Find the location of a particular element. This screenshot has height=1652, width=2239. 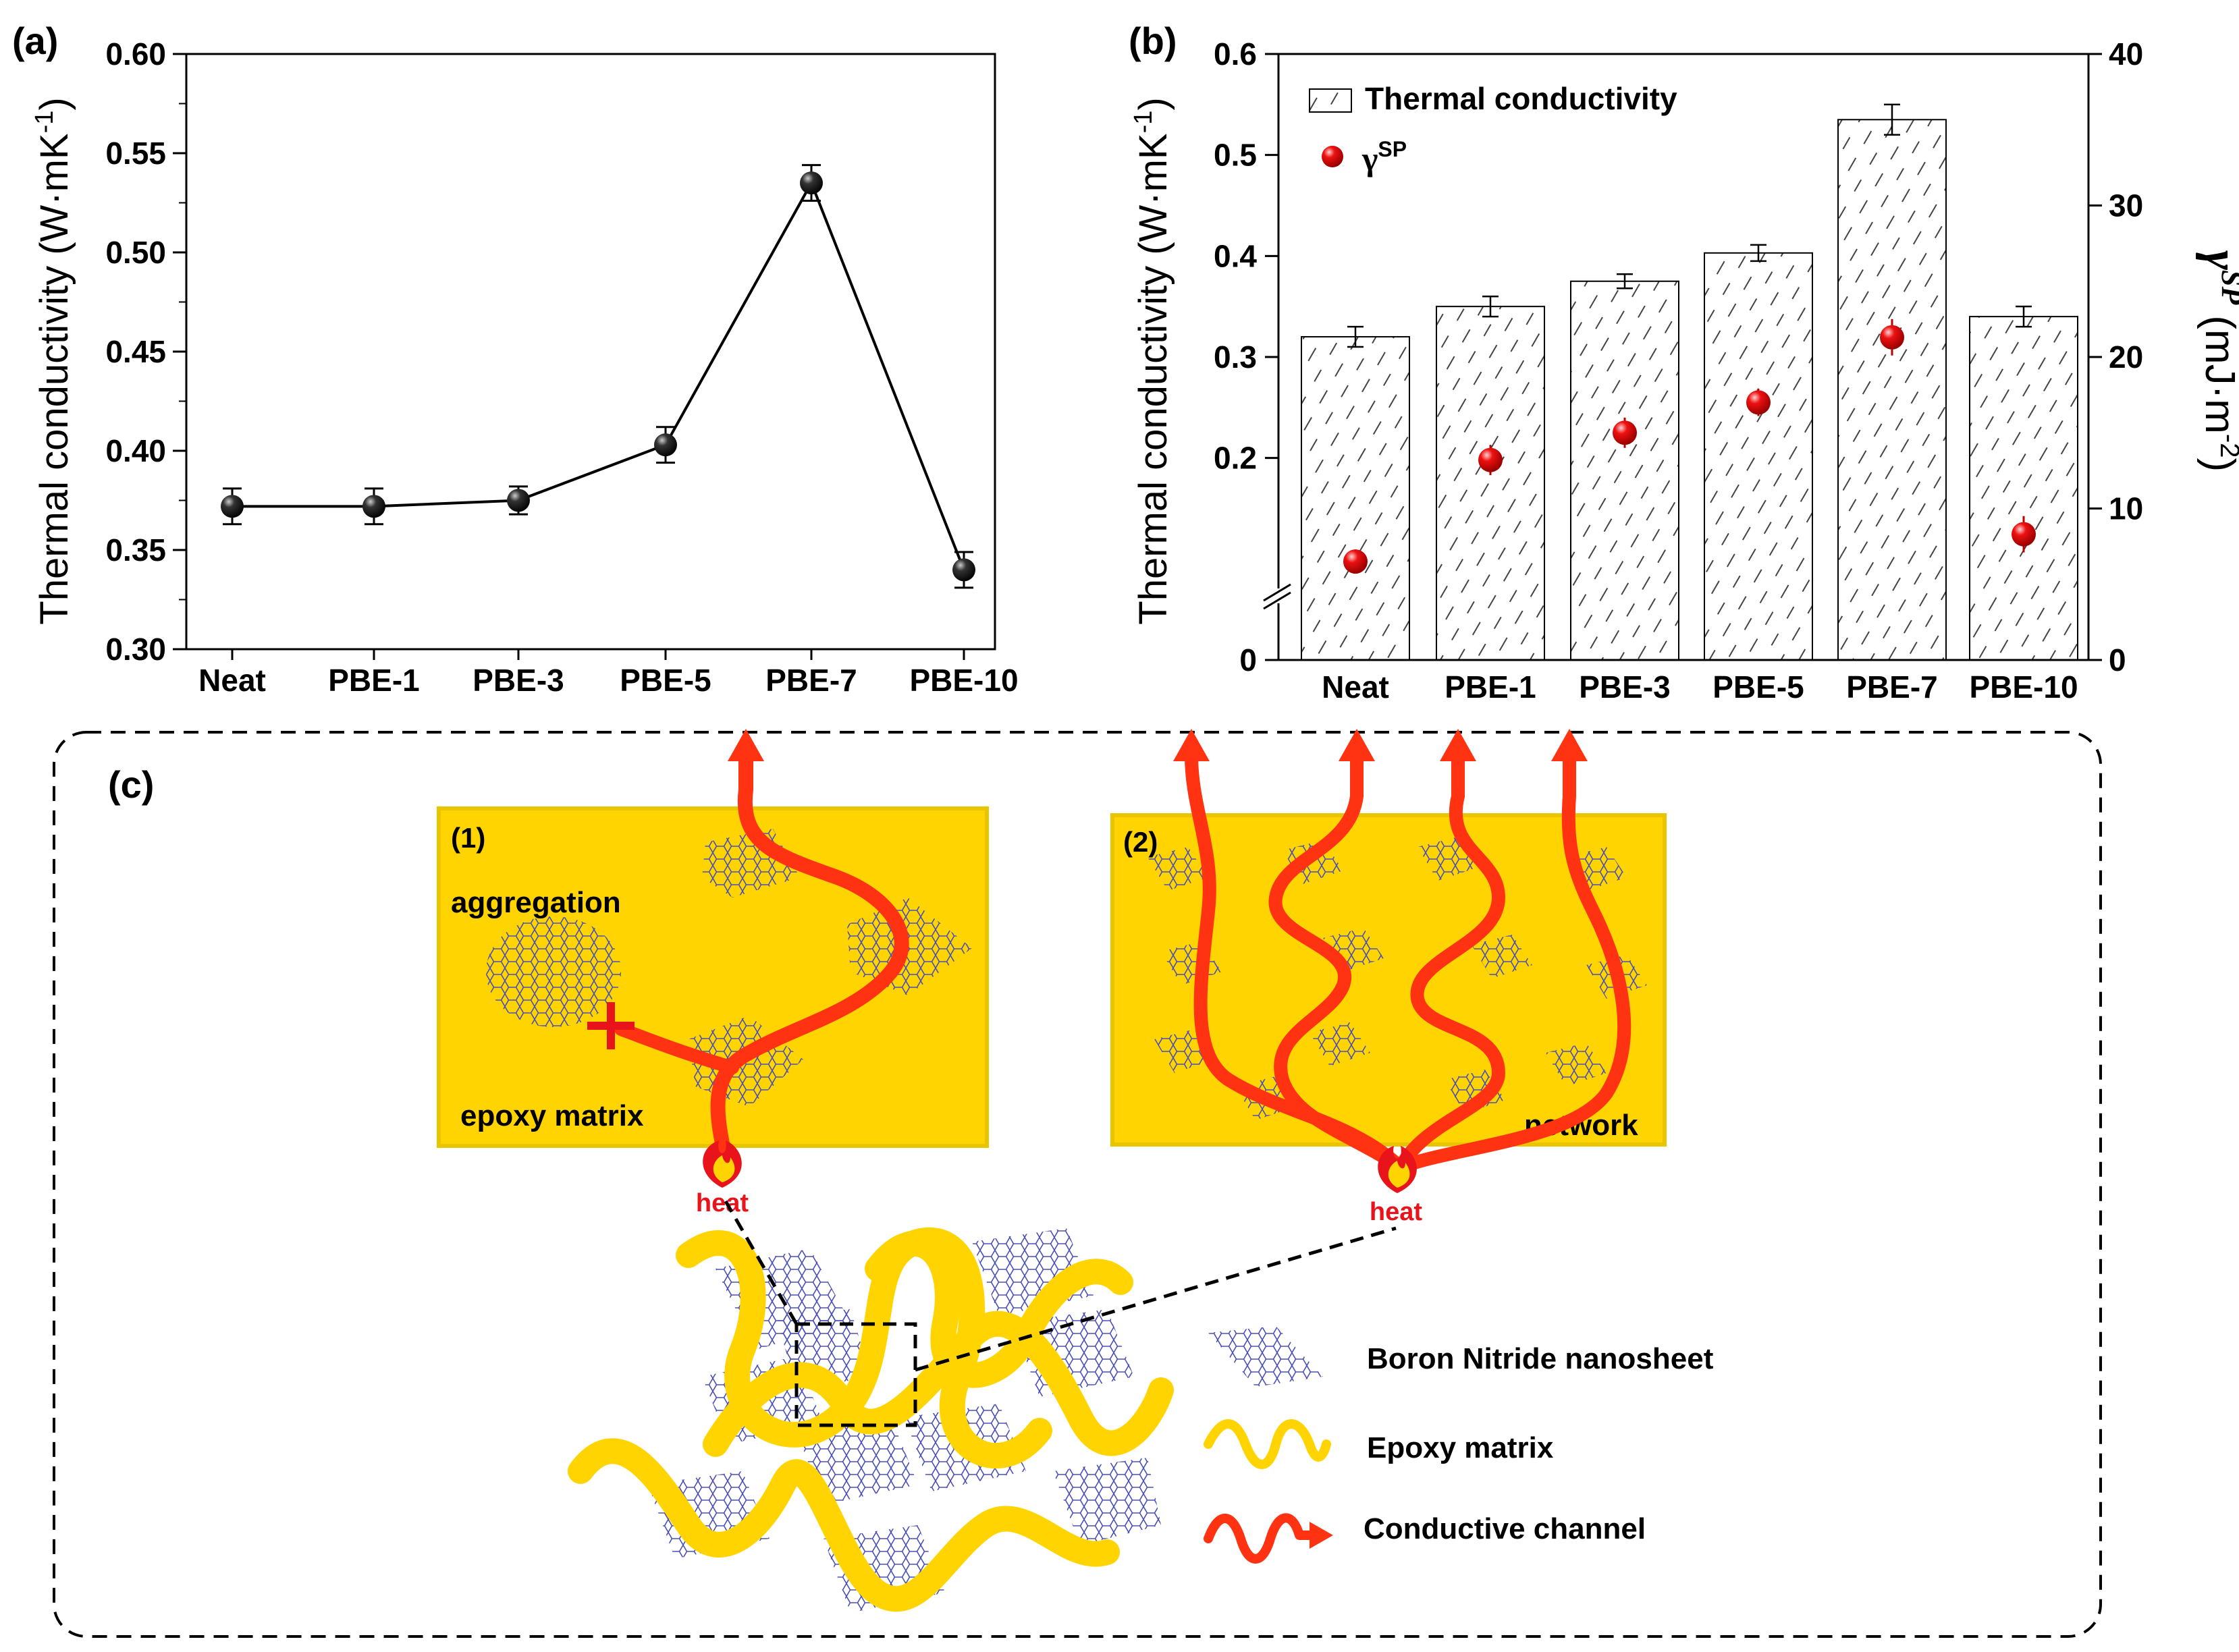

box-network: (2) network is located at coordinates (1388, 977).